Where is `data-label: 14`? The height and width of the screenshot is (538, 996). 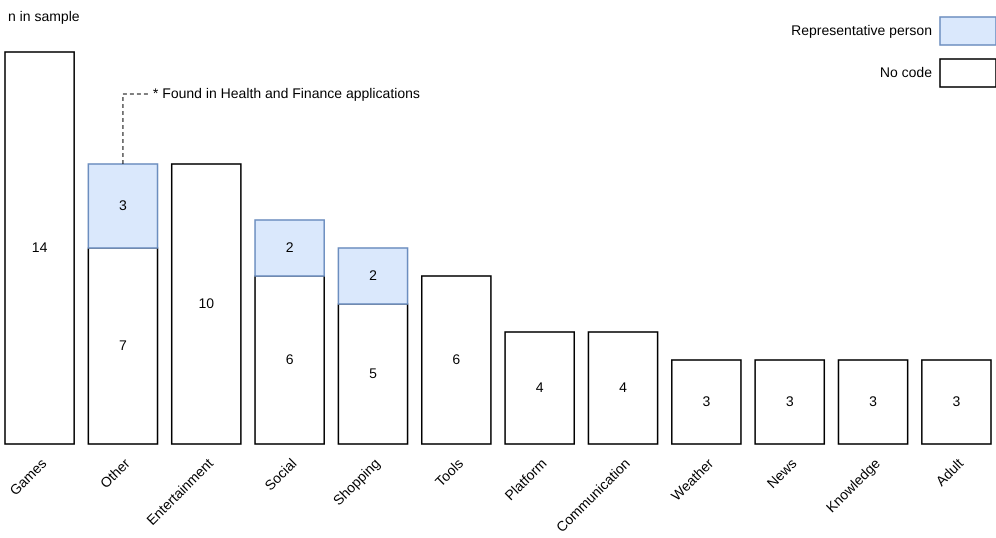
data-label: 14 is located at coordinates (40, 247).